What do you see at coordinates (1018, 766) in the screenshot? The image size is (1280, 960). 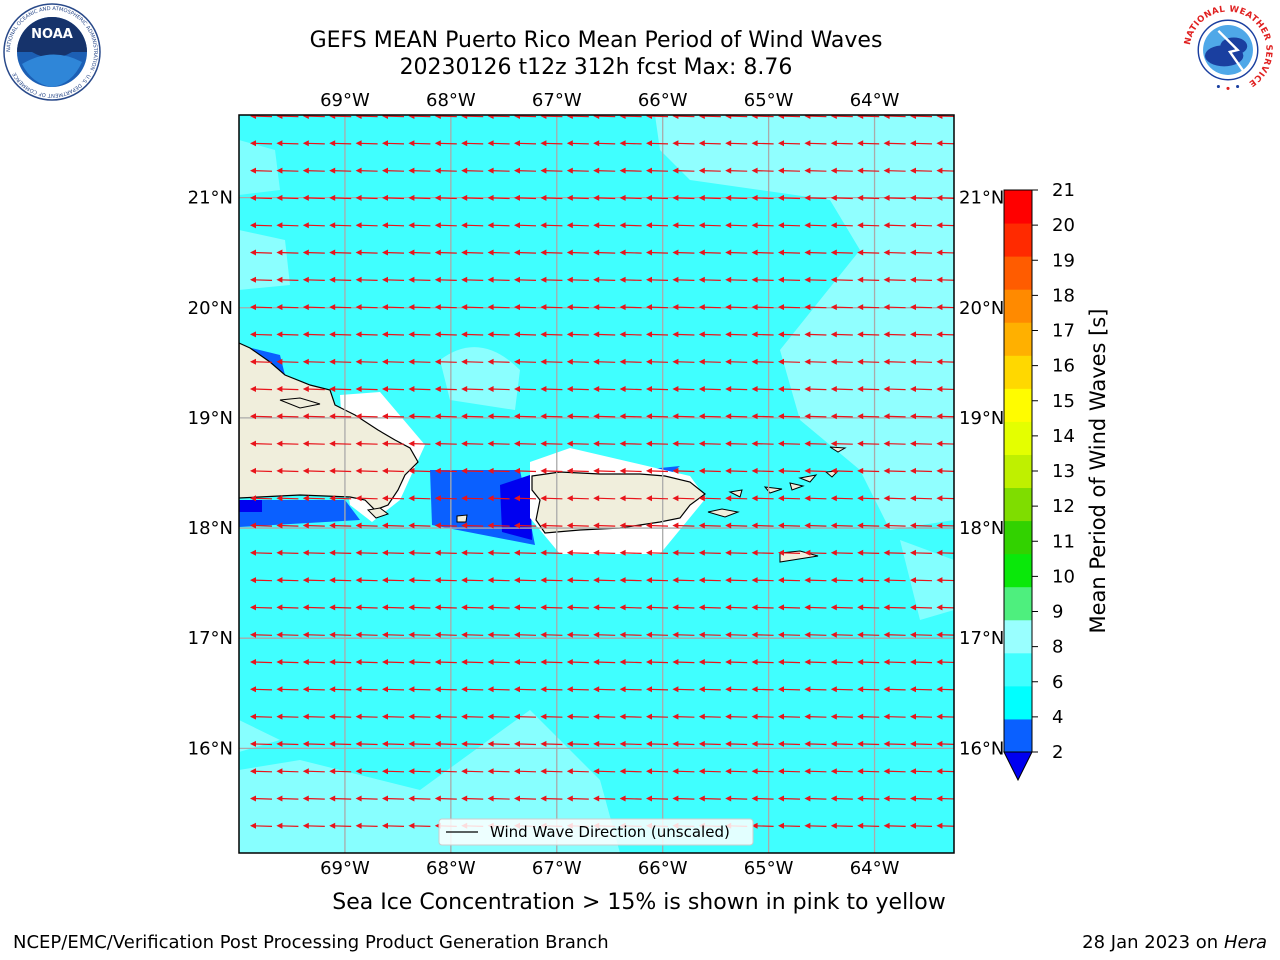 I see `colorbar-under-triangle` at bounding box center [1018, 766].